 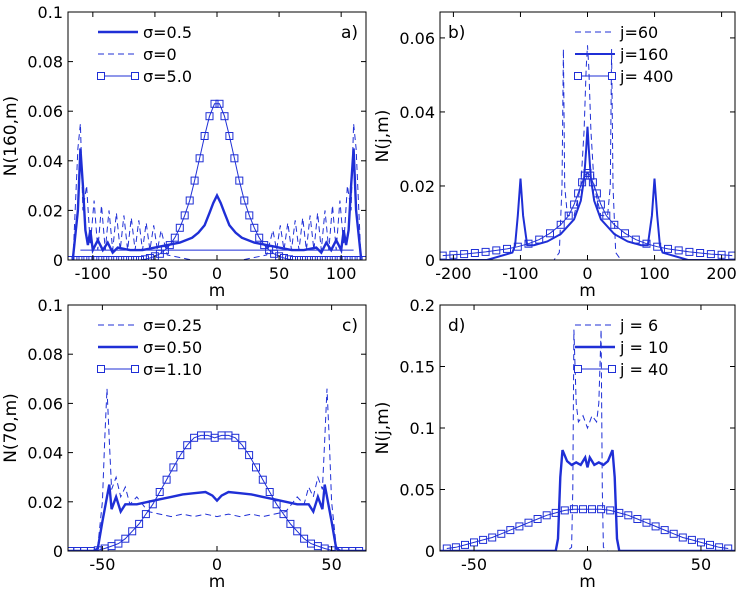 What do you see at coordinates (456, 326) in the screenshot?
I see `panel-label-d: d)` at bounding box center [456, 326].